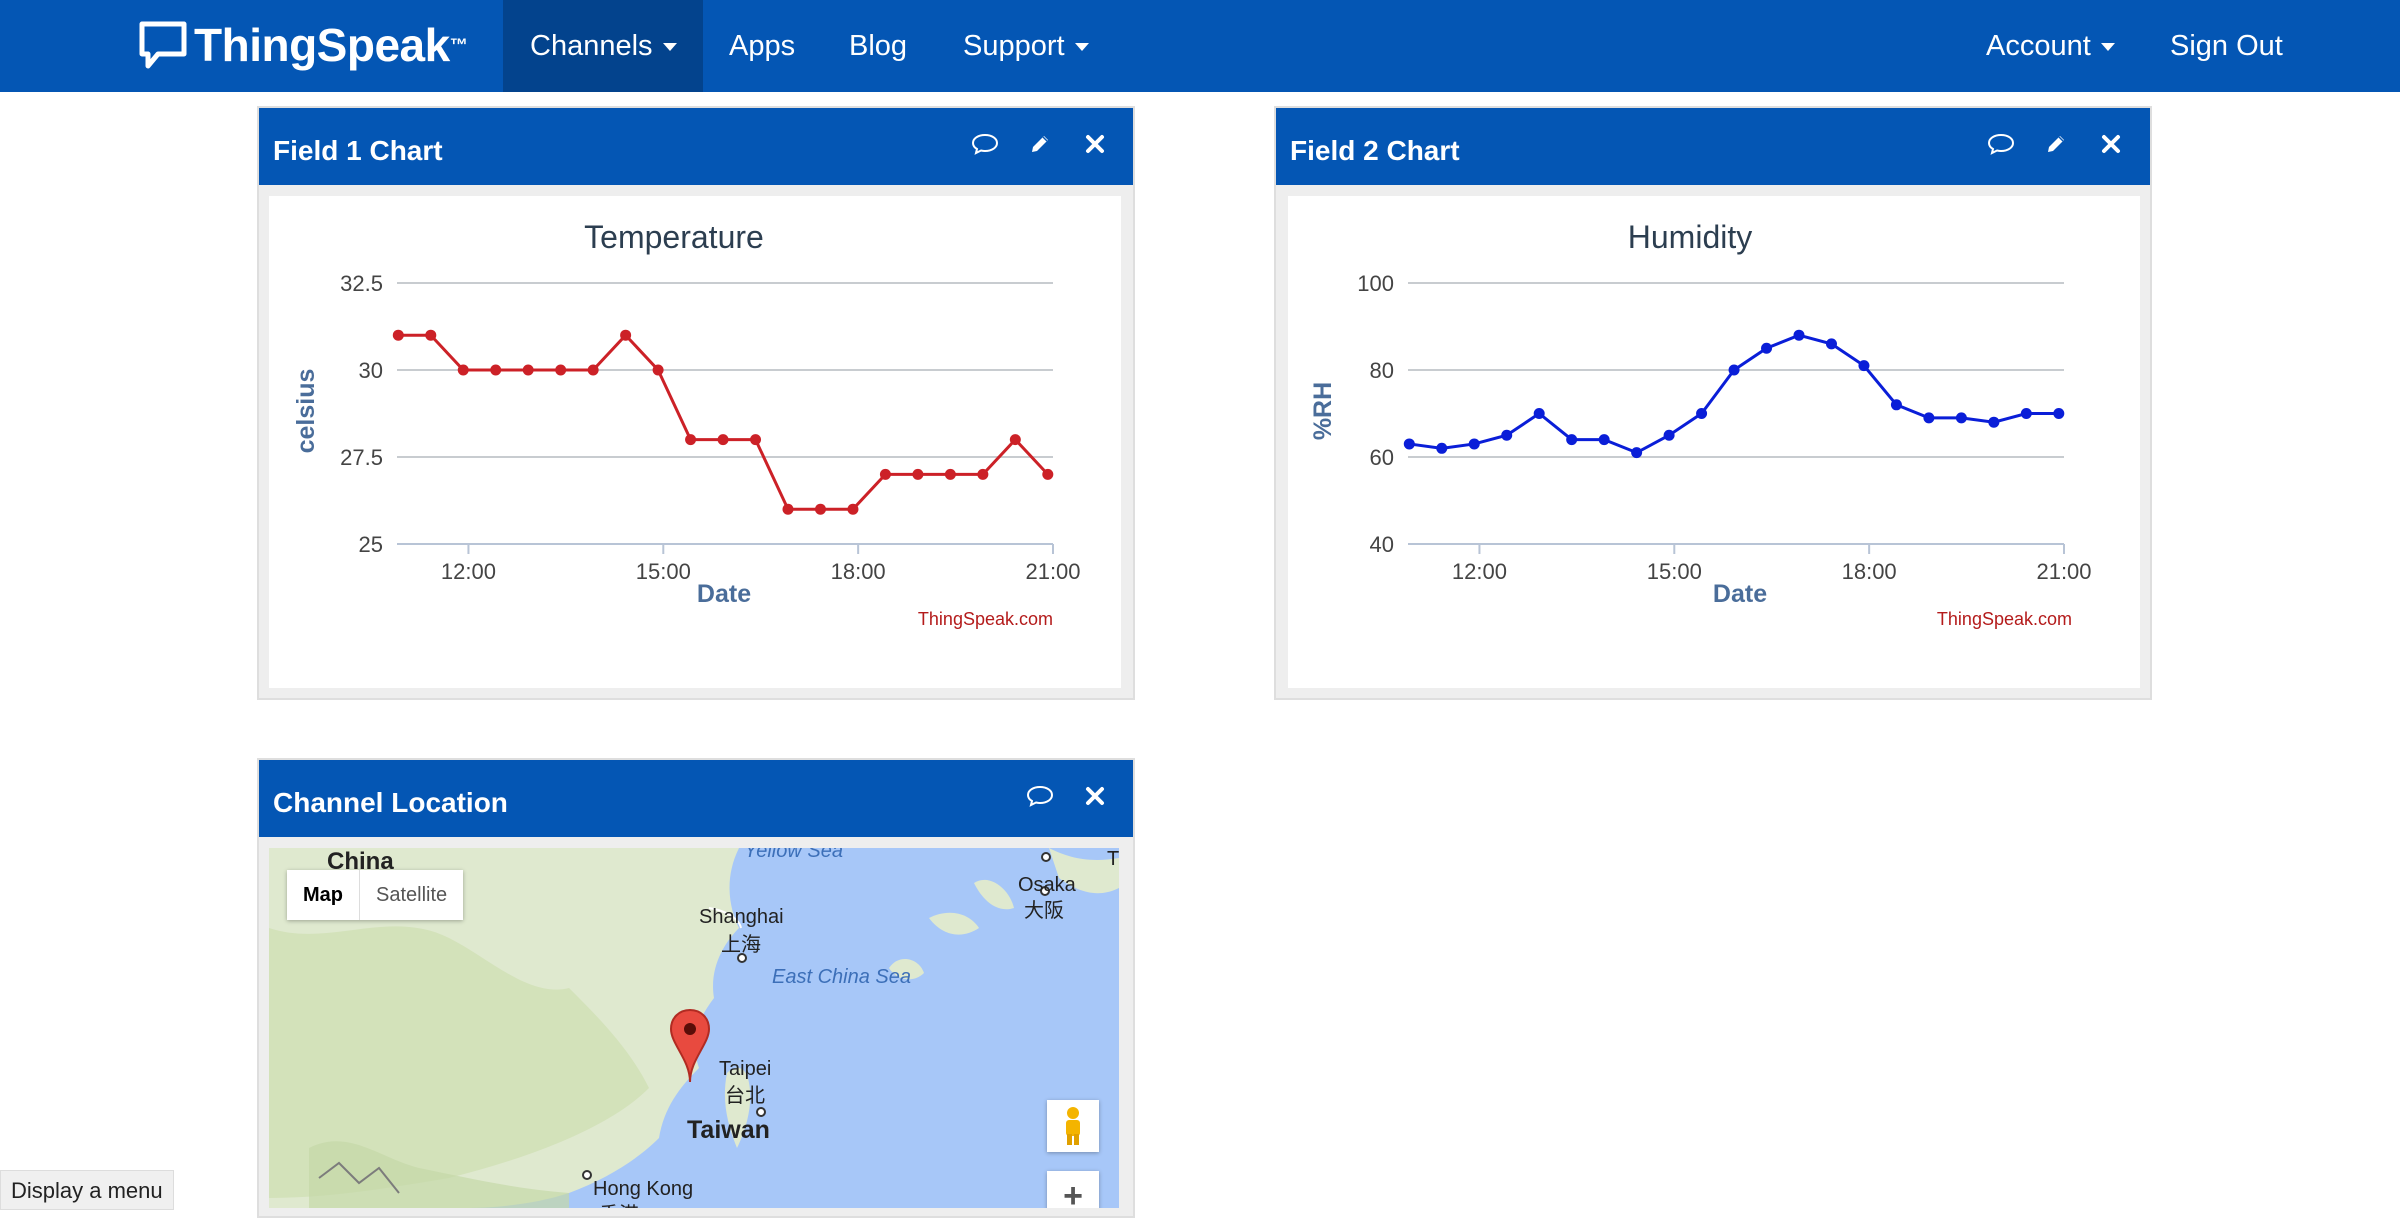  Describe the element at coordinates (619, 1203) in the screenshot. I see `map-label-hong-kong-cn: 香港` at that location.